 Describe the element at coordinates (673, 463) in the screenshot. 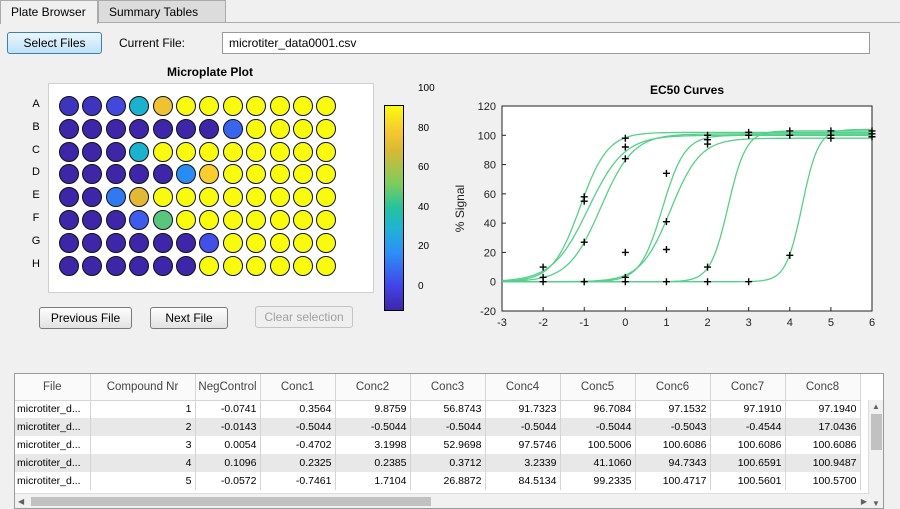

I see `table-cell: 94.7343` at that location.